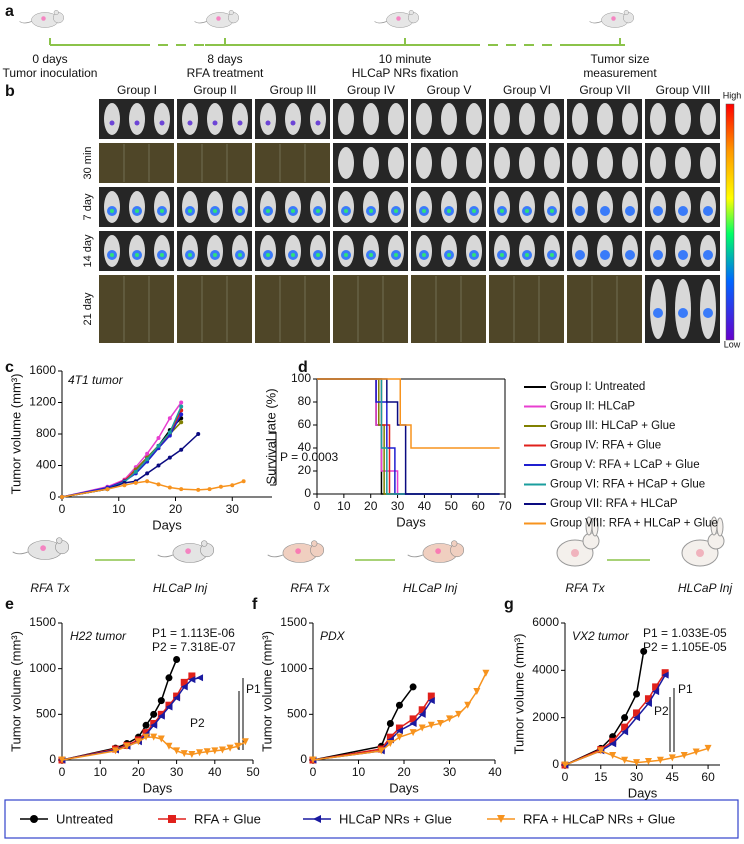  What do you see at coordinates (224, 59) in the screenshot?
I see `timeline-label: 8 days` at bounding box center [224, 59].